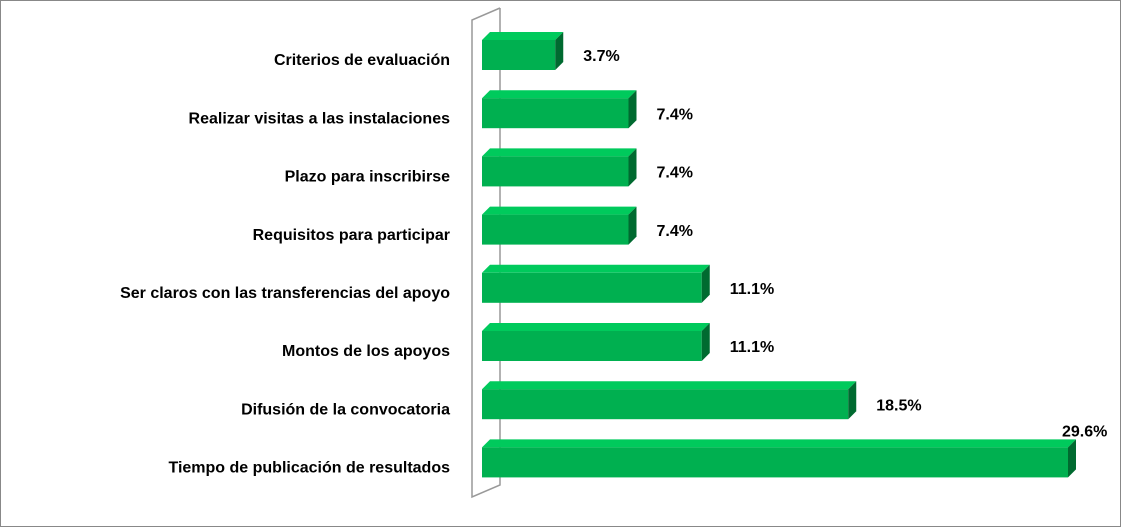 This screenshot has height=527, width=1121. Describe the element at coordinates (366, 351) in the screenshot. I see `category-label: Montos de los apoyos` at that location.